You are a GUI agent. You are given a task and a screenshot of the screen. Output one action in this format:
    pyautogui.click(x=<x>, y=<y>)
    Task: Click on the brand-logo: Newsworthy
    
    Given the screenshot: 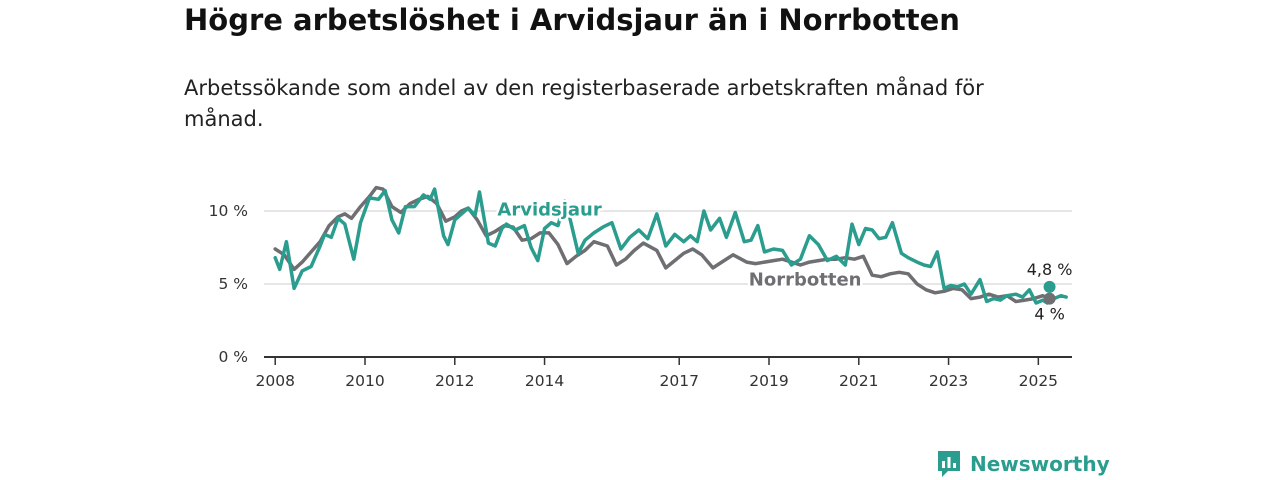 What is the action you would take?
    pyautogui.click(x=1023, y=464)
    